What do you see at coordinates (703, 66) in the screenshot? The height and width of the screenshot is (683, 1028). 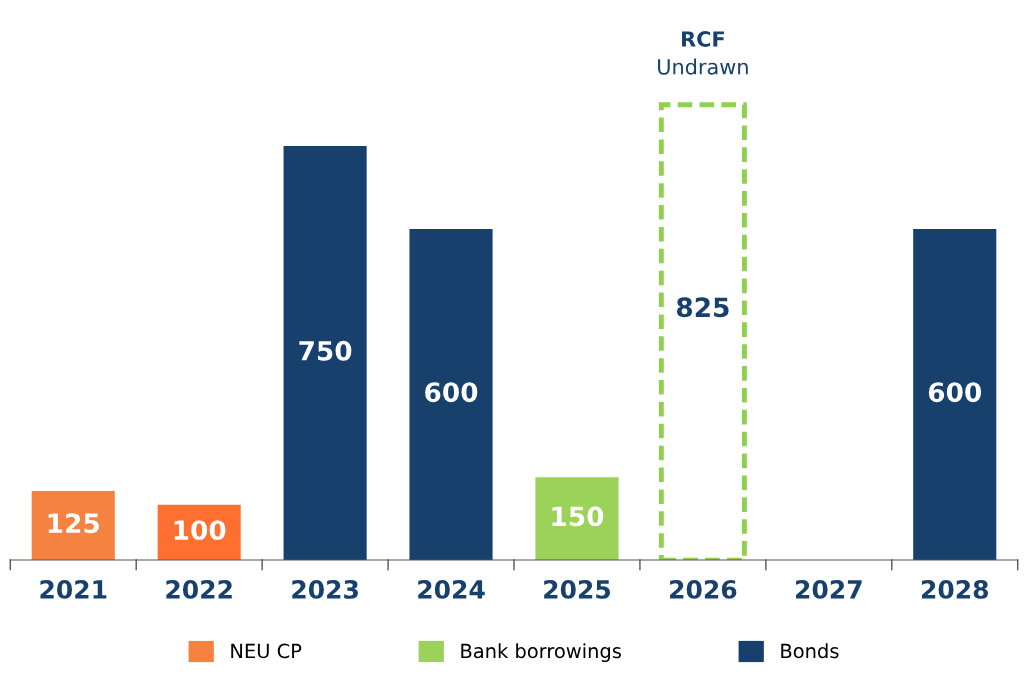 I see `annotation: Undrawn` at bounding box center [703, 66].